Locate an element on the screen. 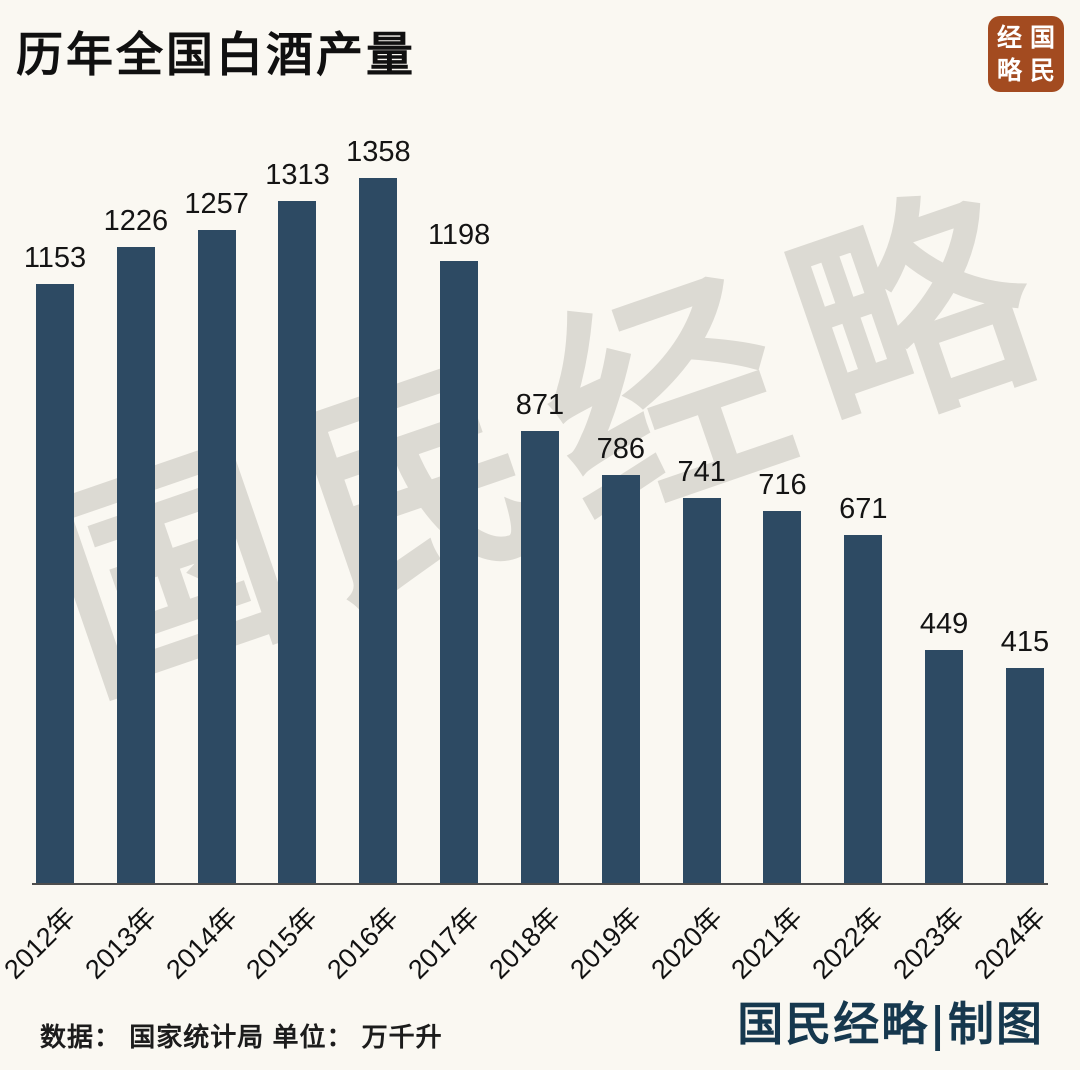 The height and width of the screenshot is (1070, 1080). x-axis-label: 2013年 is located at coordinates (120, 943).